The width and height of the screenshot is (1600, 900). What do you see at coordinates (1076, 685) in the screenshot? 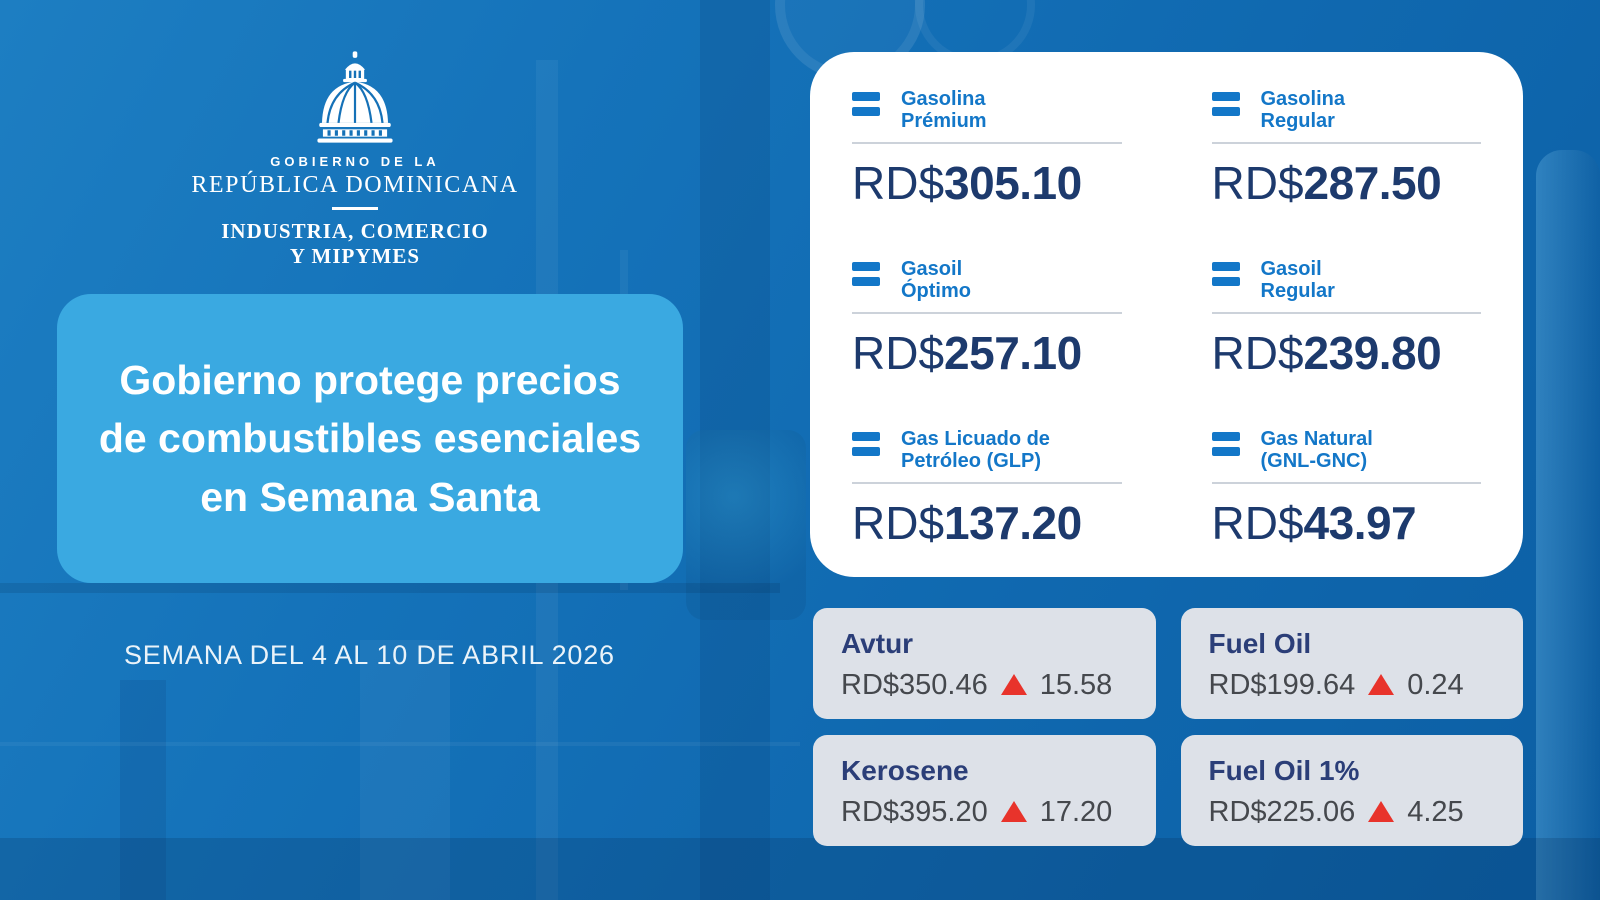
I see `price-change-value: 15.58` at bounding box center [1076, 685].